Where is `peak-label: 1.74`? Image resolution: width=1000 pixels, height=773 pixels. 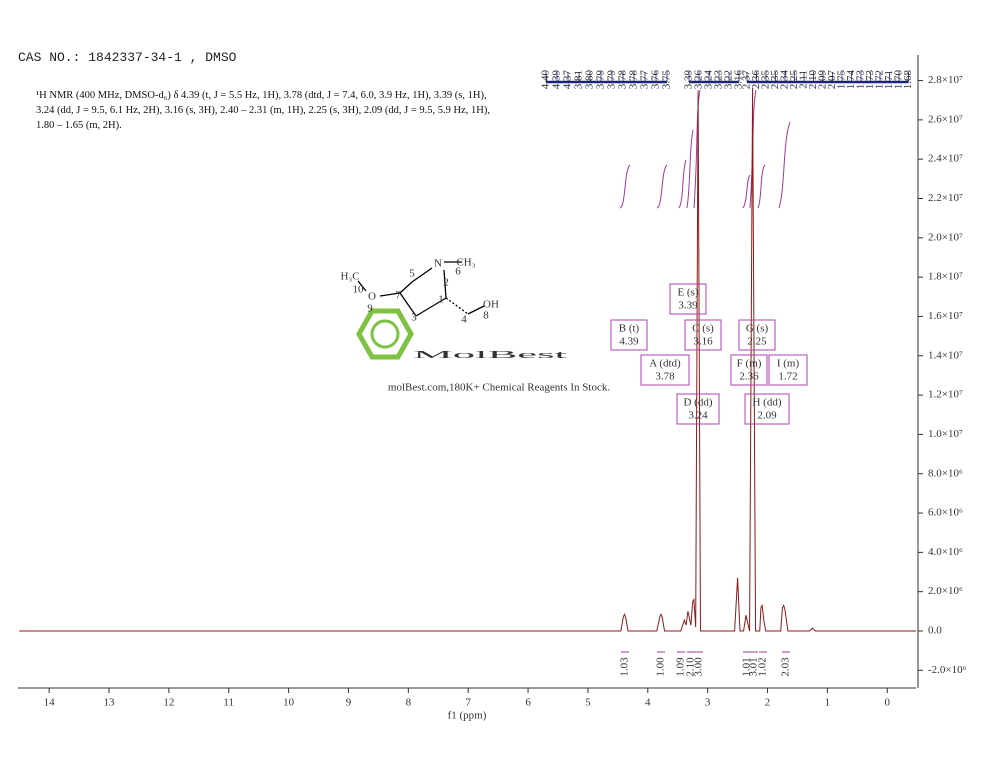 peak-label: 1.74 is located at coordinates (851, 80).